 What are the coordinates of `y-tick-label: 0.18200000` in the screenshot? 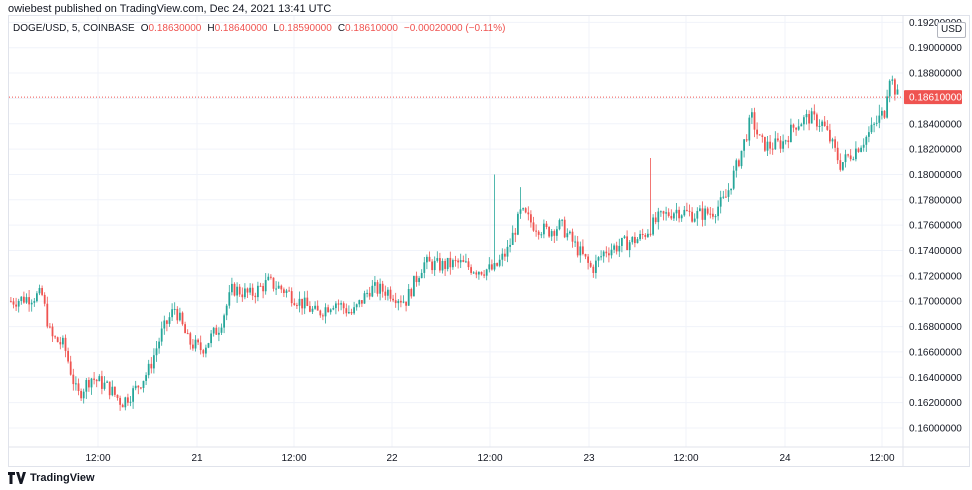 It's located at (935, 150).